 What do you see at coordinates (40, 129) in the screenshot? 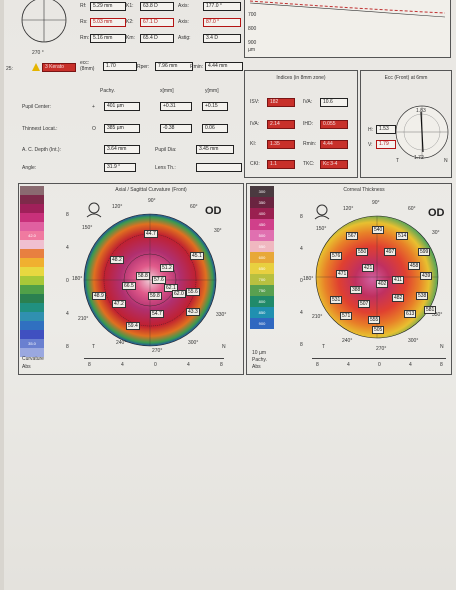
I see `thinnest-locat-label: Thinnest Locat.:` at bounding box center [40, 129].